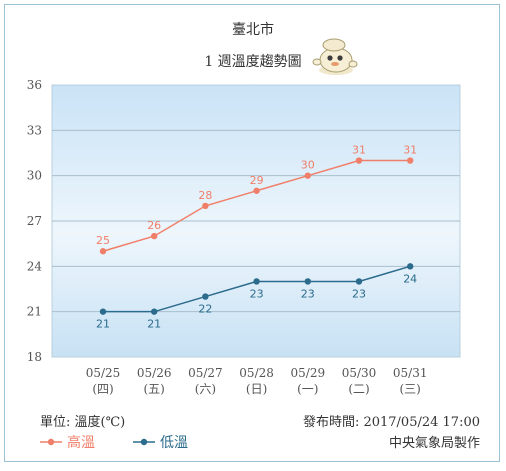 The width and height of the screenshot is (506, 471). I want to click on x-tick-label: 05/26, so click(154, 373).